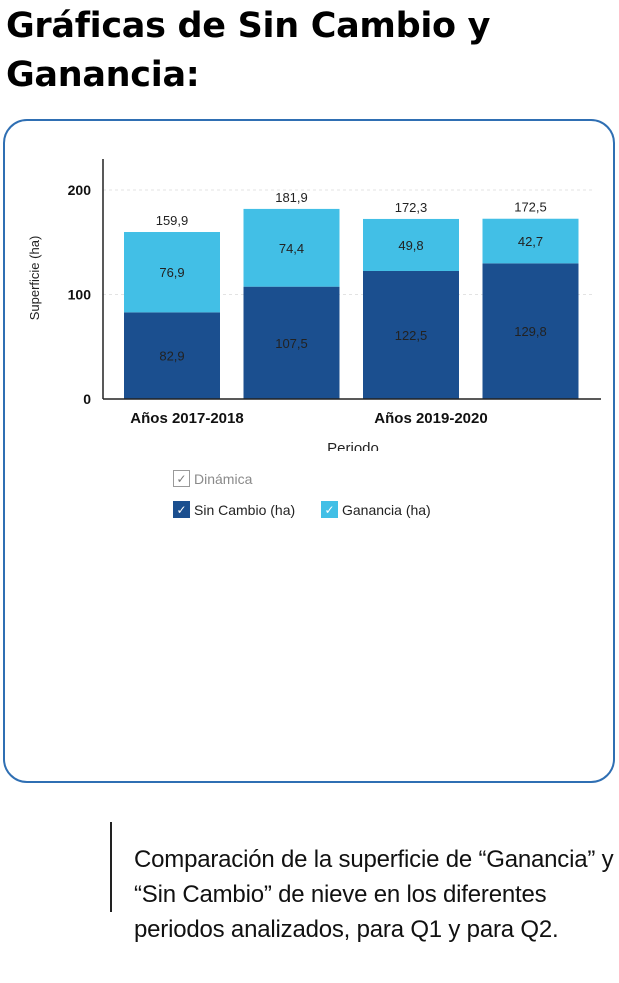  I want to click on legend-item-sin-cambio: ✓ Sin Cambio (ha), so click(234, 509).